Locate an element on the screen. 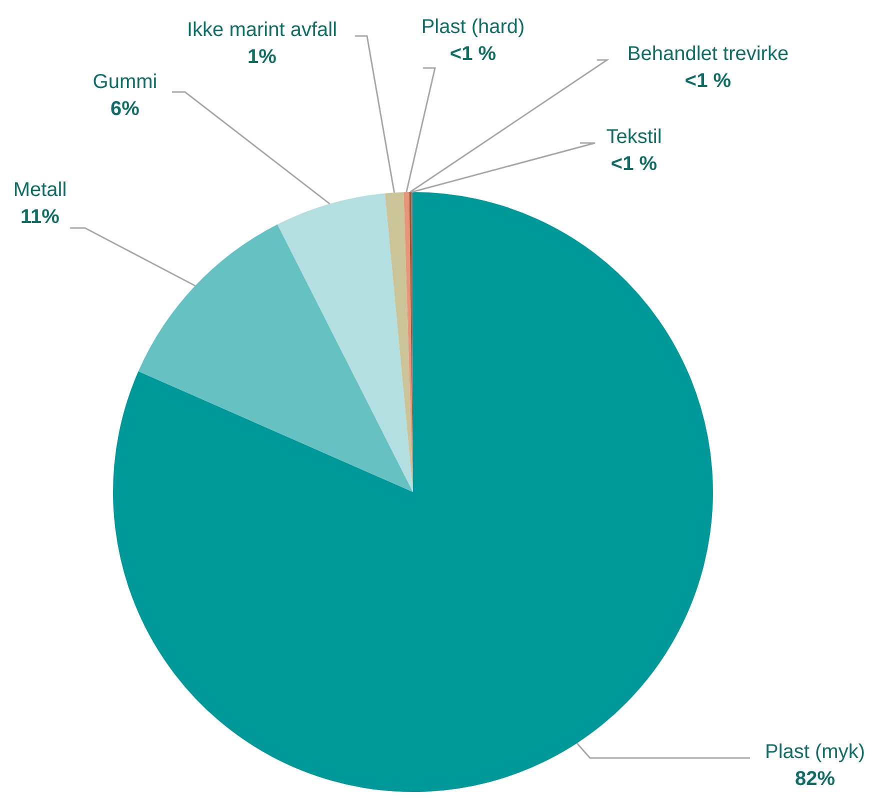 The width and height of the screenshot is (876, 798). slice-label: Plast (hard) is located at coordinates (473, 27).